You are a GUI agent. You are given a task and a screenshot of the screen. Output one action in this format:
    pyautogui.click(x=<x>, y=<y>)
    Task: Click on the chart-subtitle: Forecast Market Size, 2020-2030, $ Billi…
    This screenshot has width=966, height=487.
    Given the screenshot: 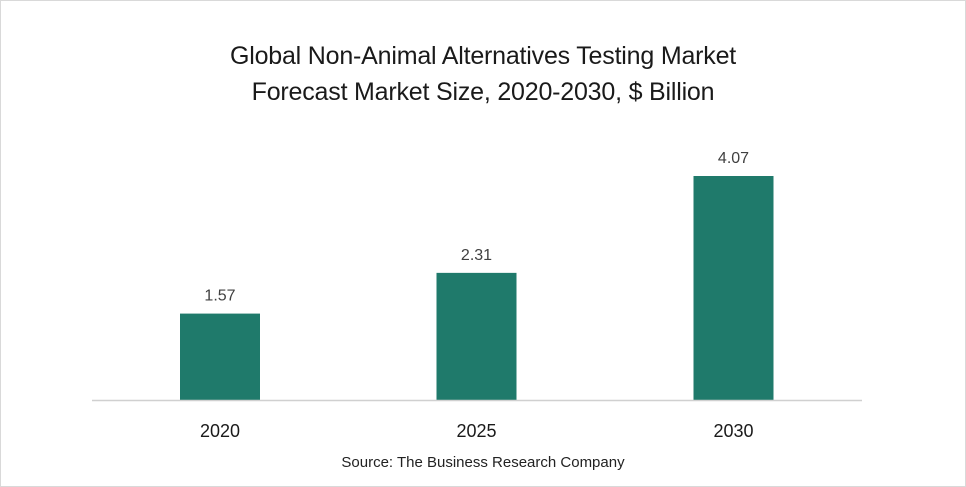 What is the action you would take?
    pyautogui.click(x=483, y=92)
    